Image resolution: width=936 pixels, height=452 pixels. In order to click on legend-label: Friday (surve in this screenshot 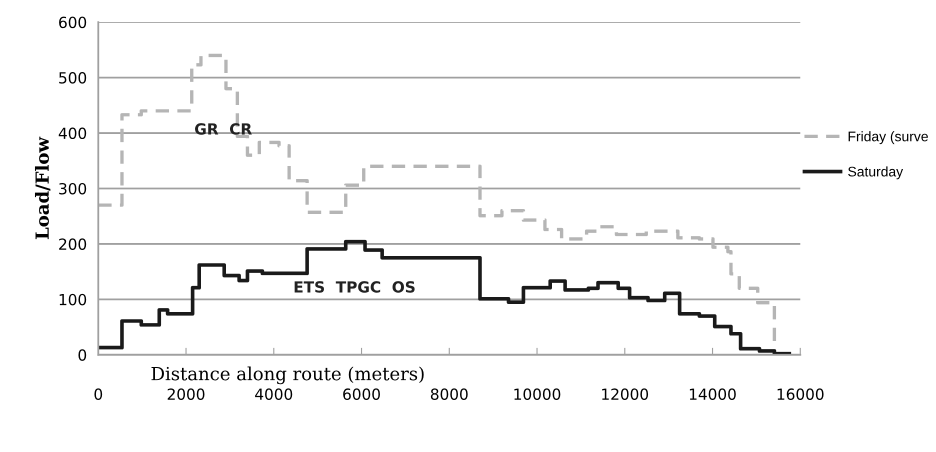, I will do `click(888, 137)`.